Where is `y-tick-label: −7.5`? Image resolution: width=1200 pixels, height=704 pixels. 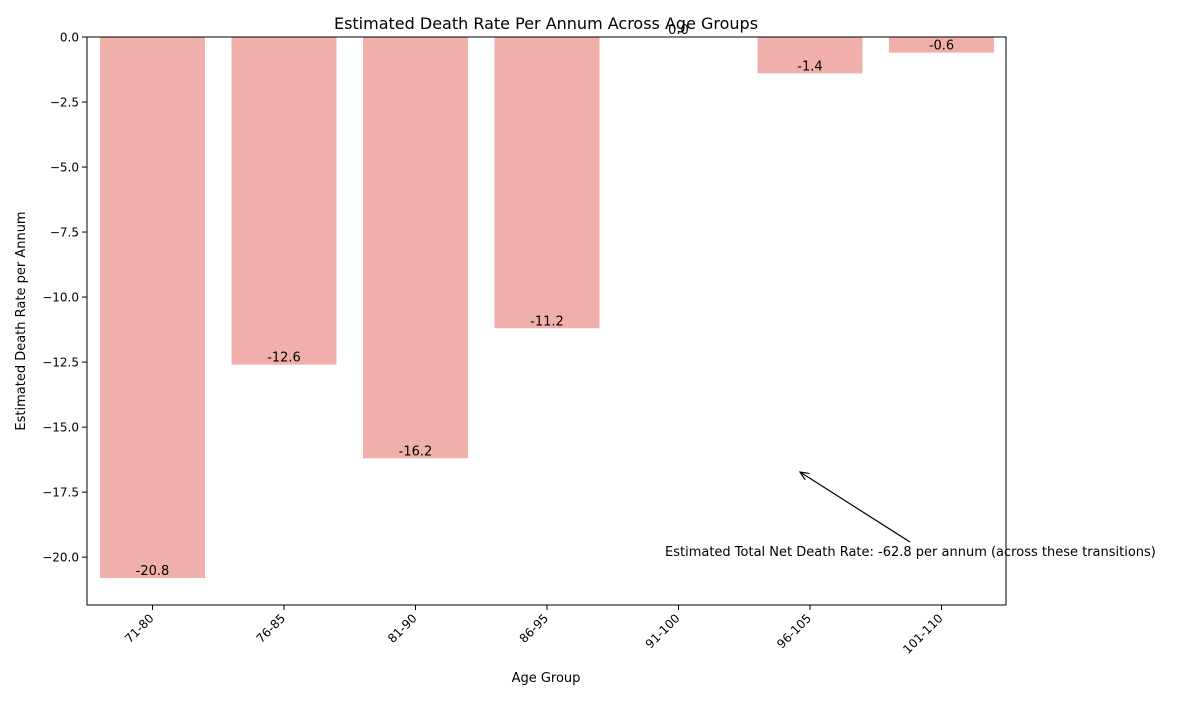 y-tick-label: −7.5 is located at coordinates (64, 233).